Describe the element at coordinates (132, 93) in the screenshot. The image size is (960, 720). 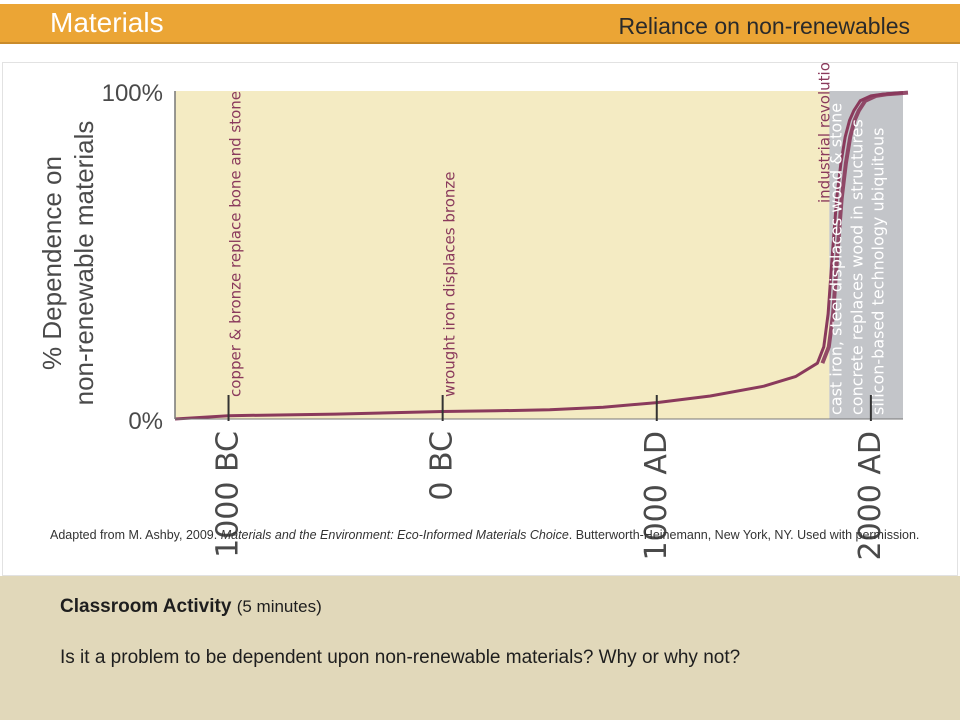
I see `y-tick-label: 100%` at that location.